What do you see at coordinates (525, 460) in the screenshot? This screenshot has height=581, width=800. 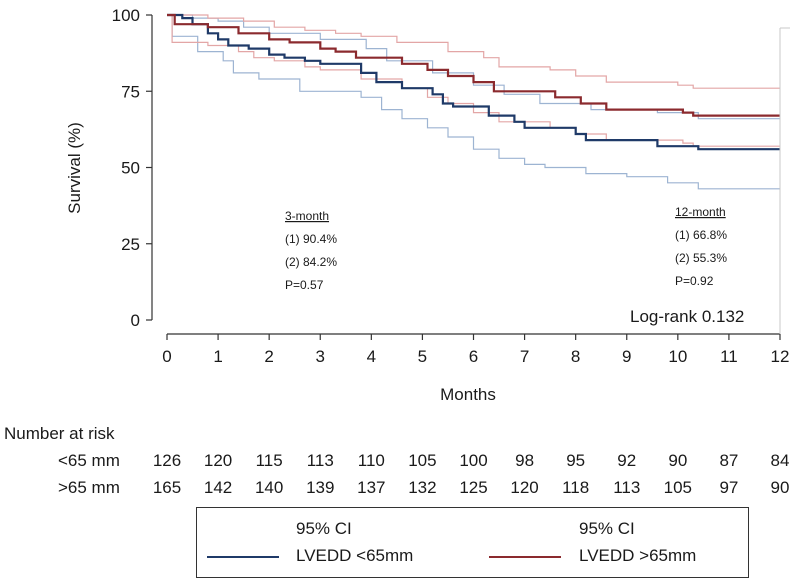 I see `risk-count: 98` at bounding box center [525, 460].